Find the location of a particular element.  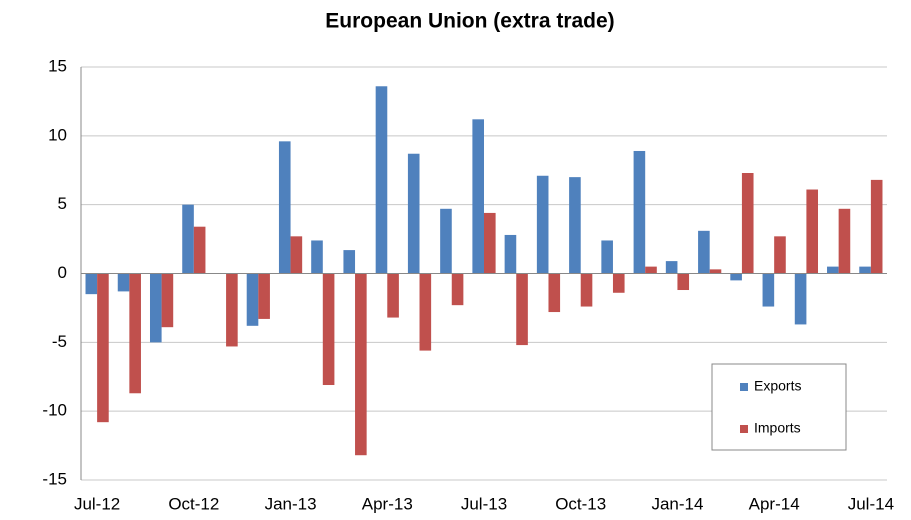

x-tick-label: Jul-12 is located at coordinates (97, 503).